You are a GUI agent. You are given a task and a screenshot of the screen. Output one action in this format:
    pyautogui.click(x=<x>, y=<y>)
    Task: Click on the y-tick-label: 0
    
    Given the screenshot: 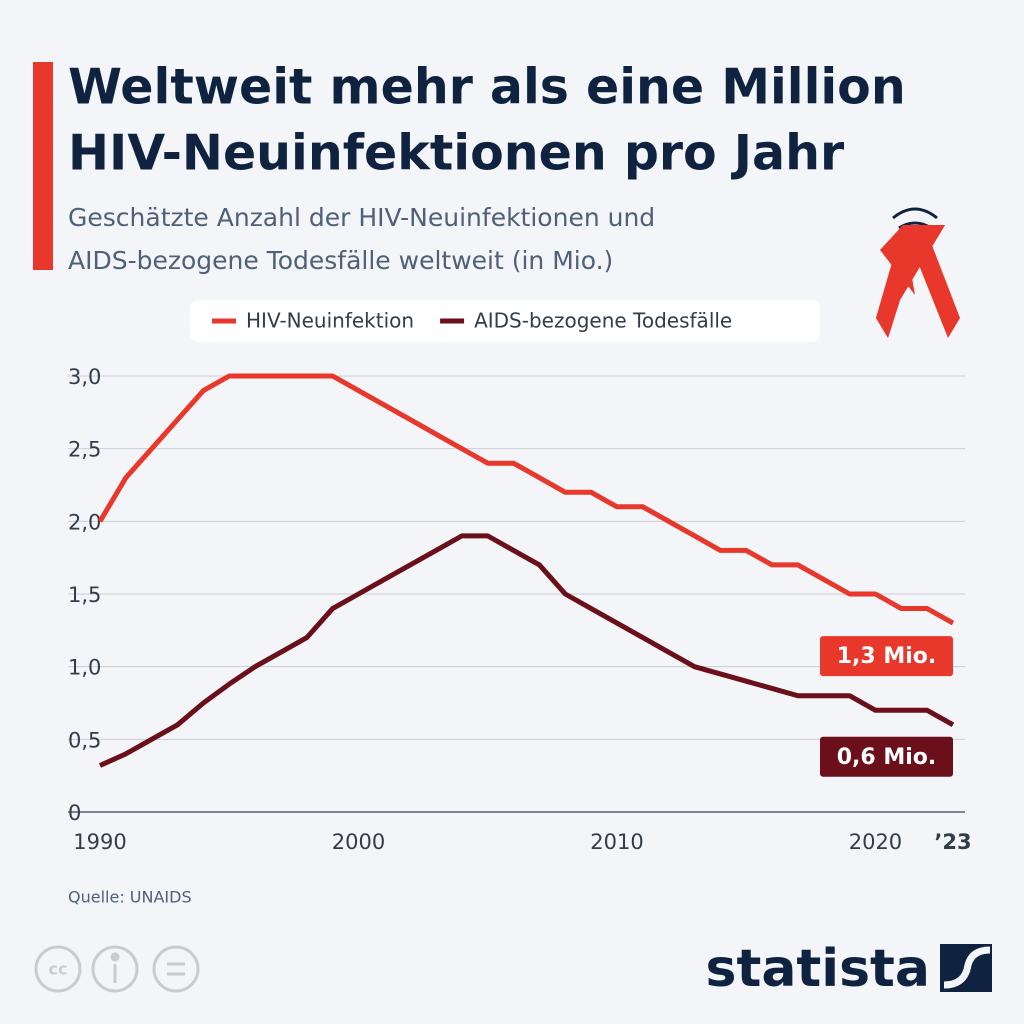 What is the action you would take?
    pyautogui.click(x=74, y=813)
    